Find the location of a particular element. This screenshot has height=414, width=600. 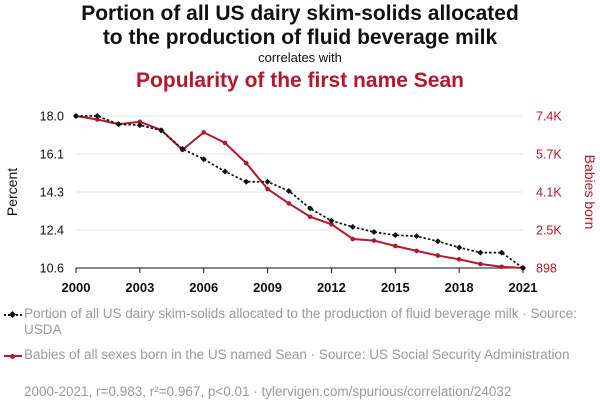

y-right-tick-label: 2.5K is located at coordinates (549, 231).